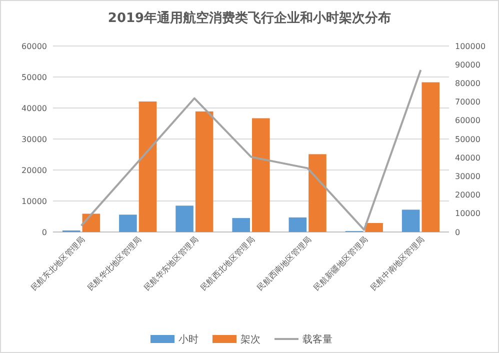 The image size is (499, 353). Describe the element at coordinates (227, 263) in the screenshot. I see `x-tick-label: 民航西北地区管理局` at that location.